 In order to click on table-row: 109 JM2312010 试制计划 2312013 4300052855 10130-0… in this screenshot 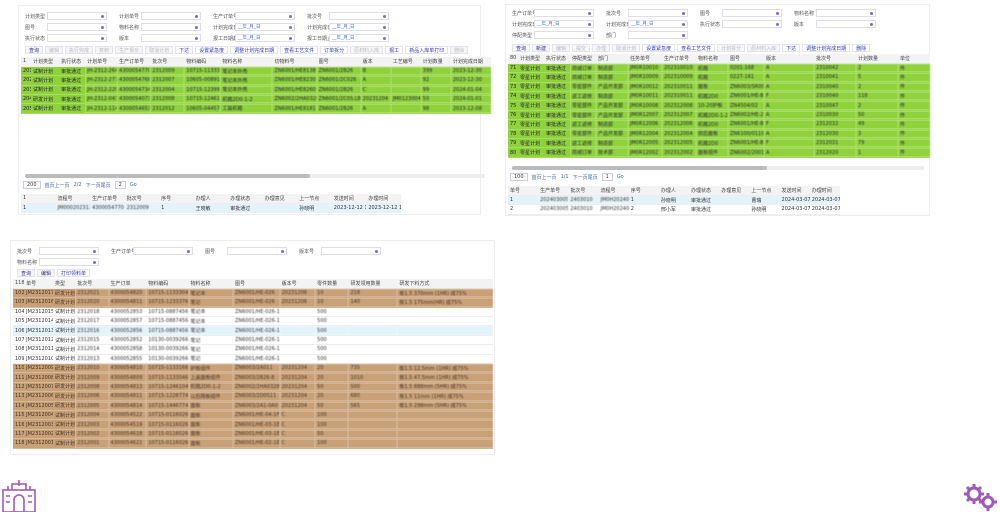, I will do `click(253, 359)`.